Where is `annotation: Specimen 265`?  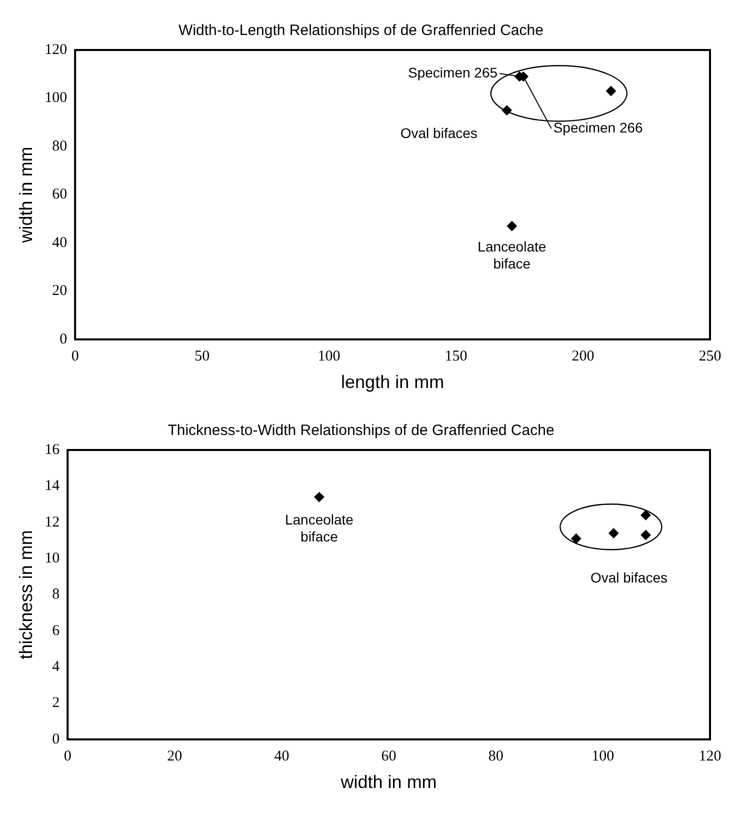
annotation: Specimen 265 is located at coordinates (453, 72).